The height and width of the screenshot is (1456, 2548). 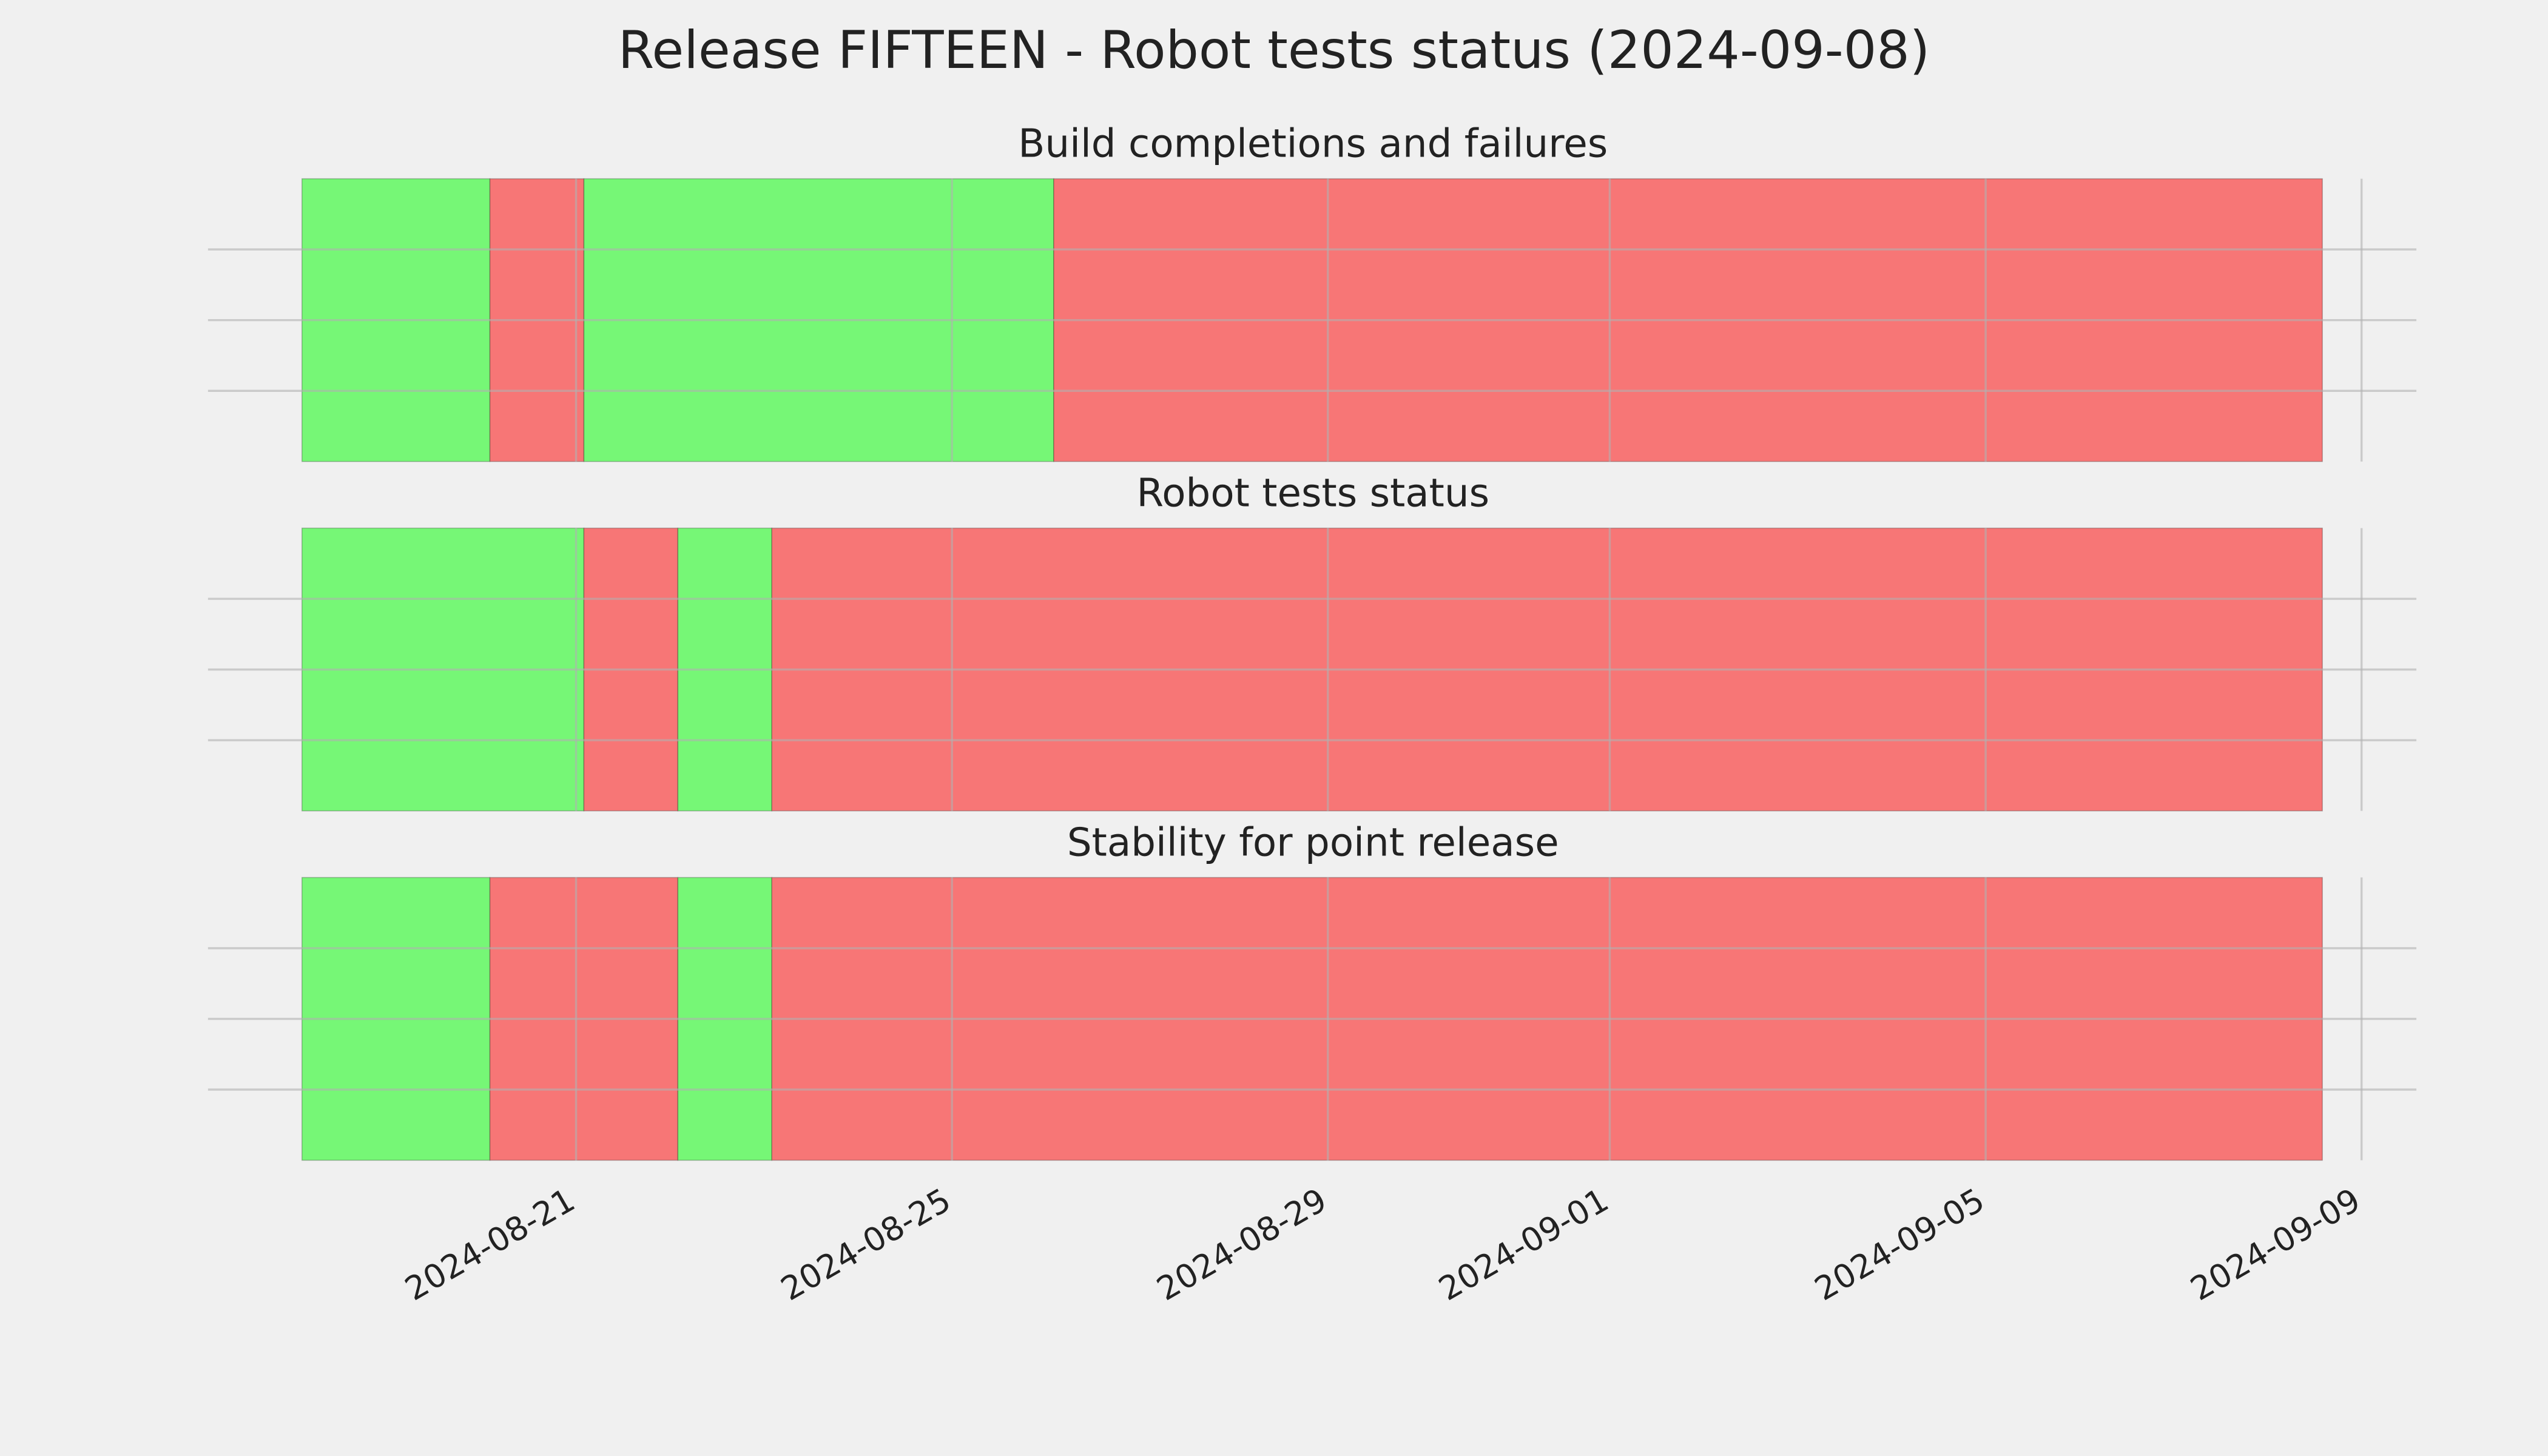 I want to click on x-tick-label: 2024-08-21, so click(x=490, y=1244).